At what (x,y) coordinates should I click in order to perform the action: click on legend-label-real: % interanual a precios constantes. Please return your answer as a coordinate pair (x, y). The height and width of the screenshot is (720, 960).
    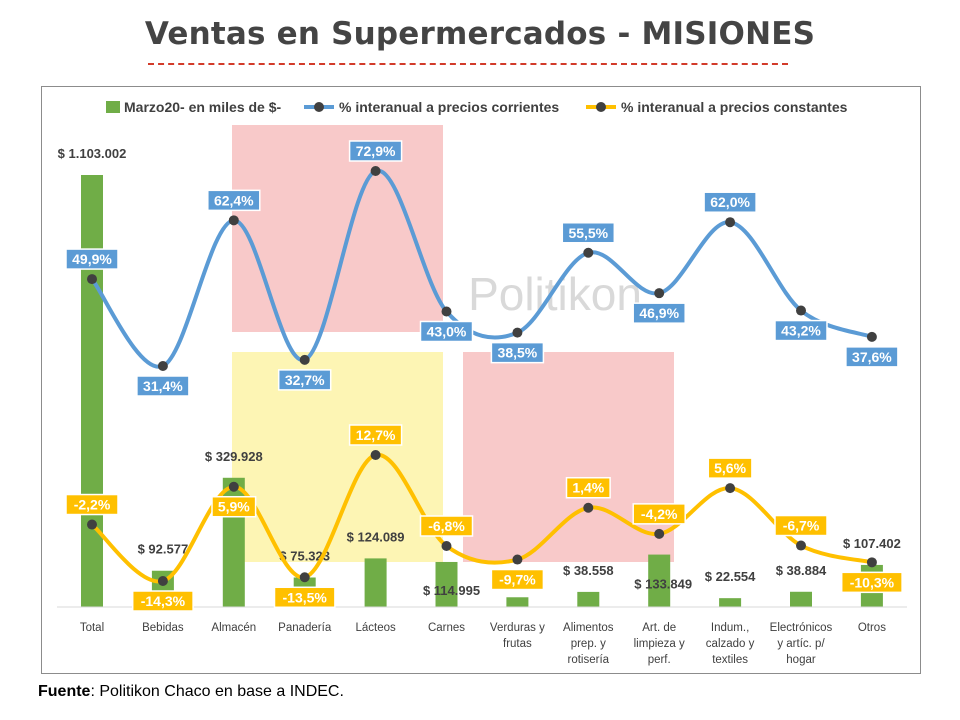
    Looking at the image, I should click on (734, 107).